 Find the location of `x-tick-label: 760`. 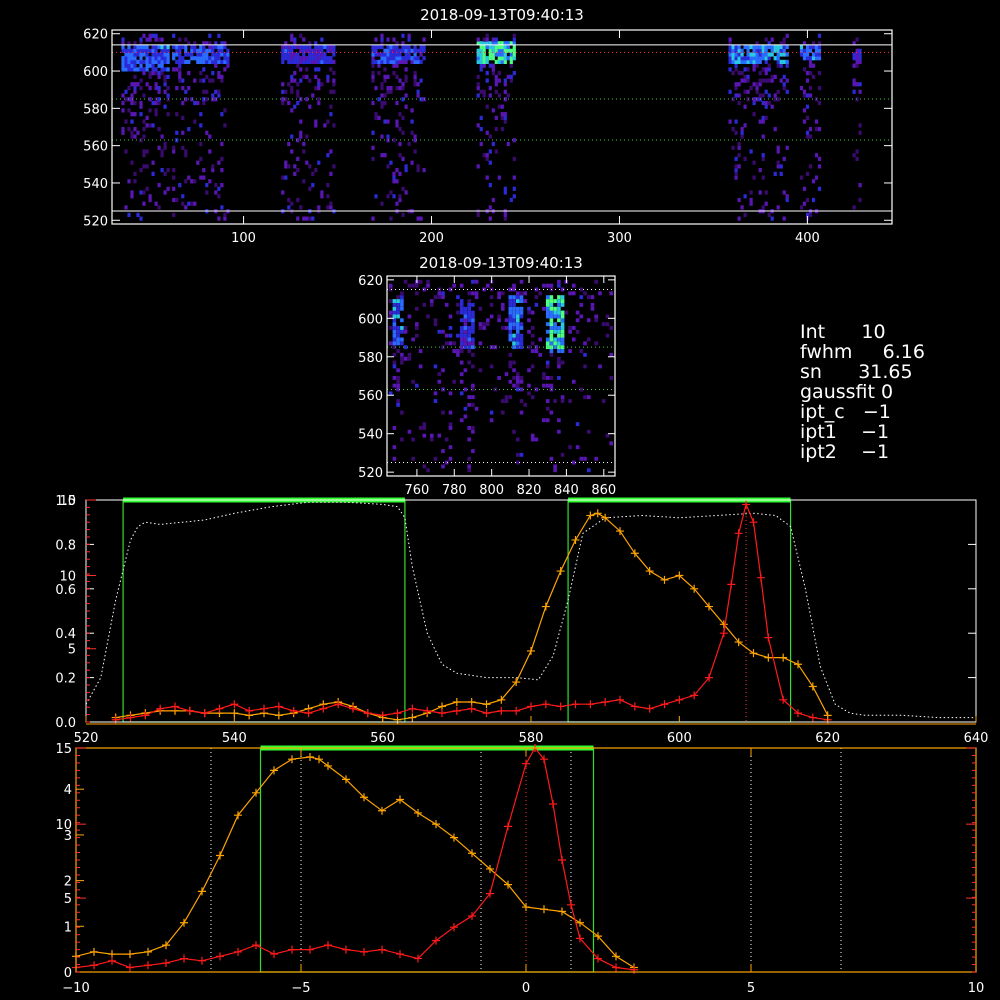

x-tick-label: 760 is located at coordinates (416, 490).